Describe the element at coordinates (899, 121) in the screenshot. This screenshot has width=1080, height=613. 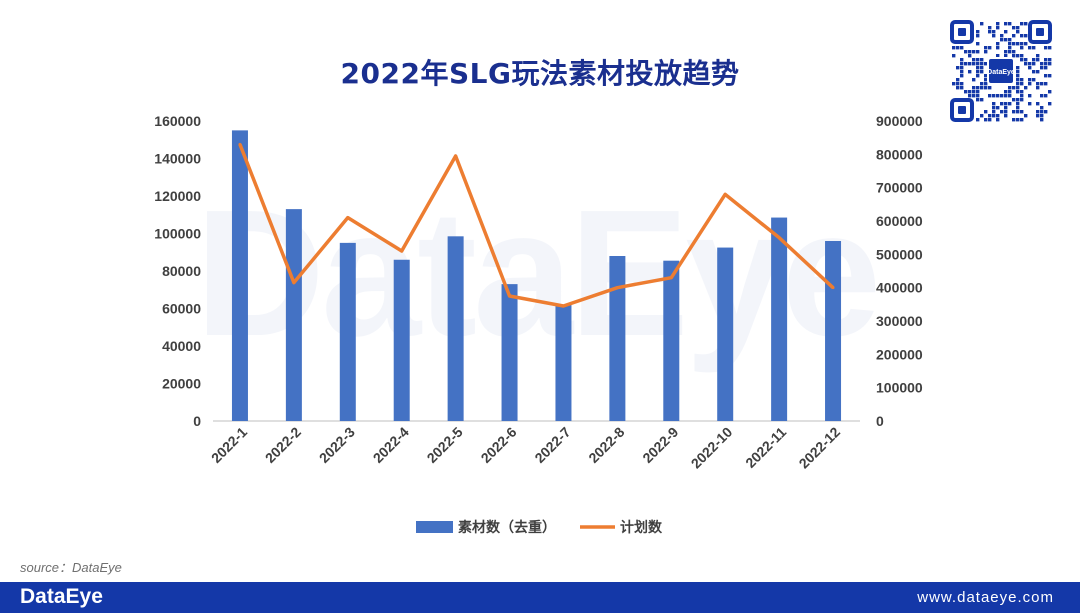
I see `y-right-tick-label: 900000` at that location.